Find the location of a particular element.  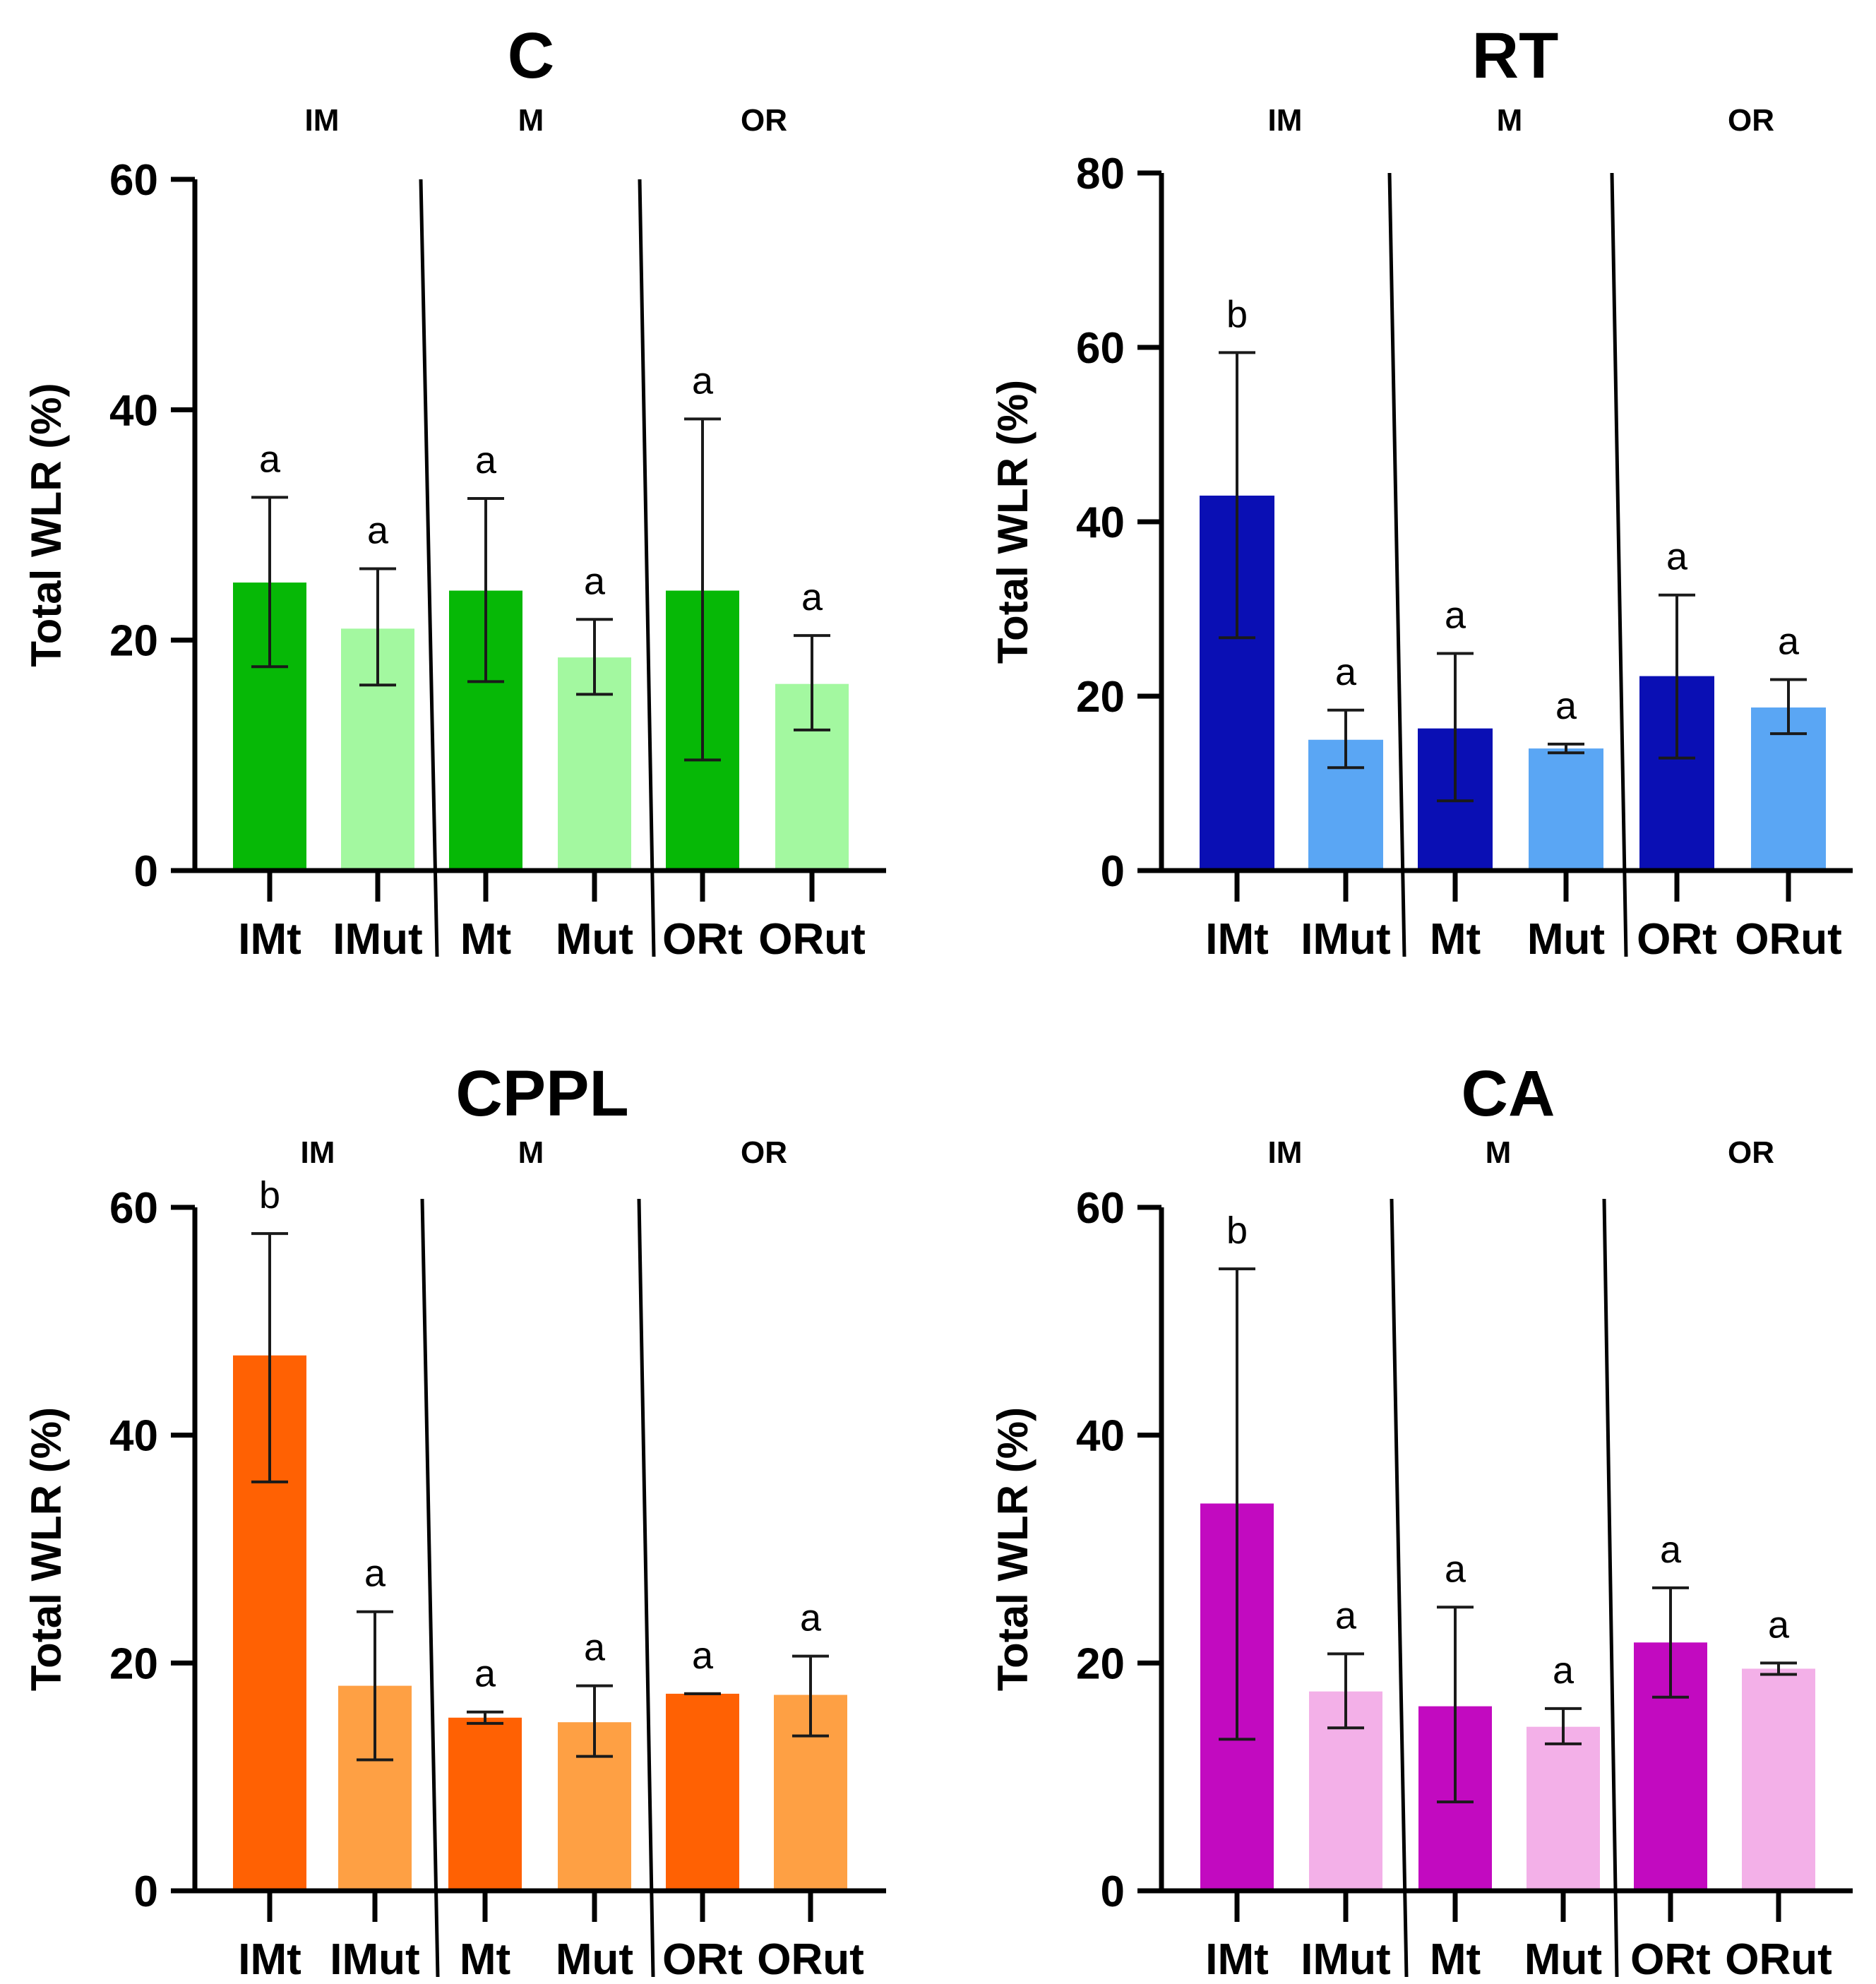

y-tick-label: 80 is located at coordinates (1100, 174).